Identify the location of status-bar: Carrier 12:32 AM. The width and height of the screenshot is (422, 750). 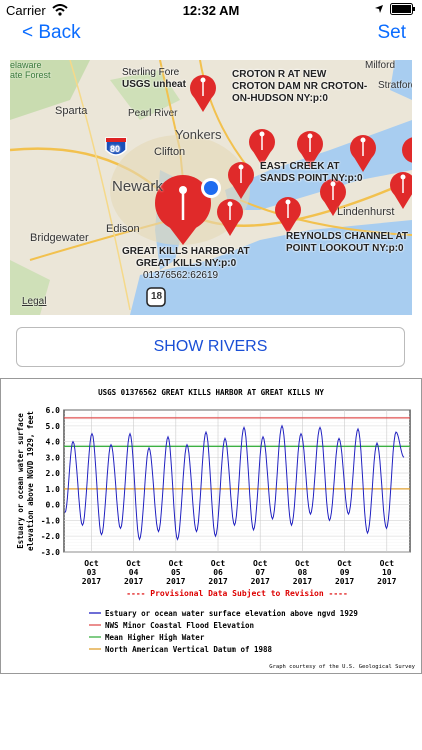
(211, 11).